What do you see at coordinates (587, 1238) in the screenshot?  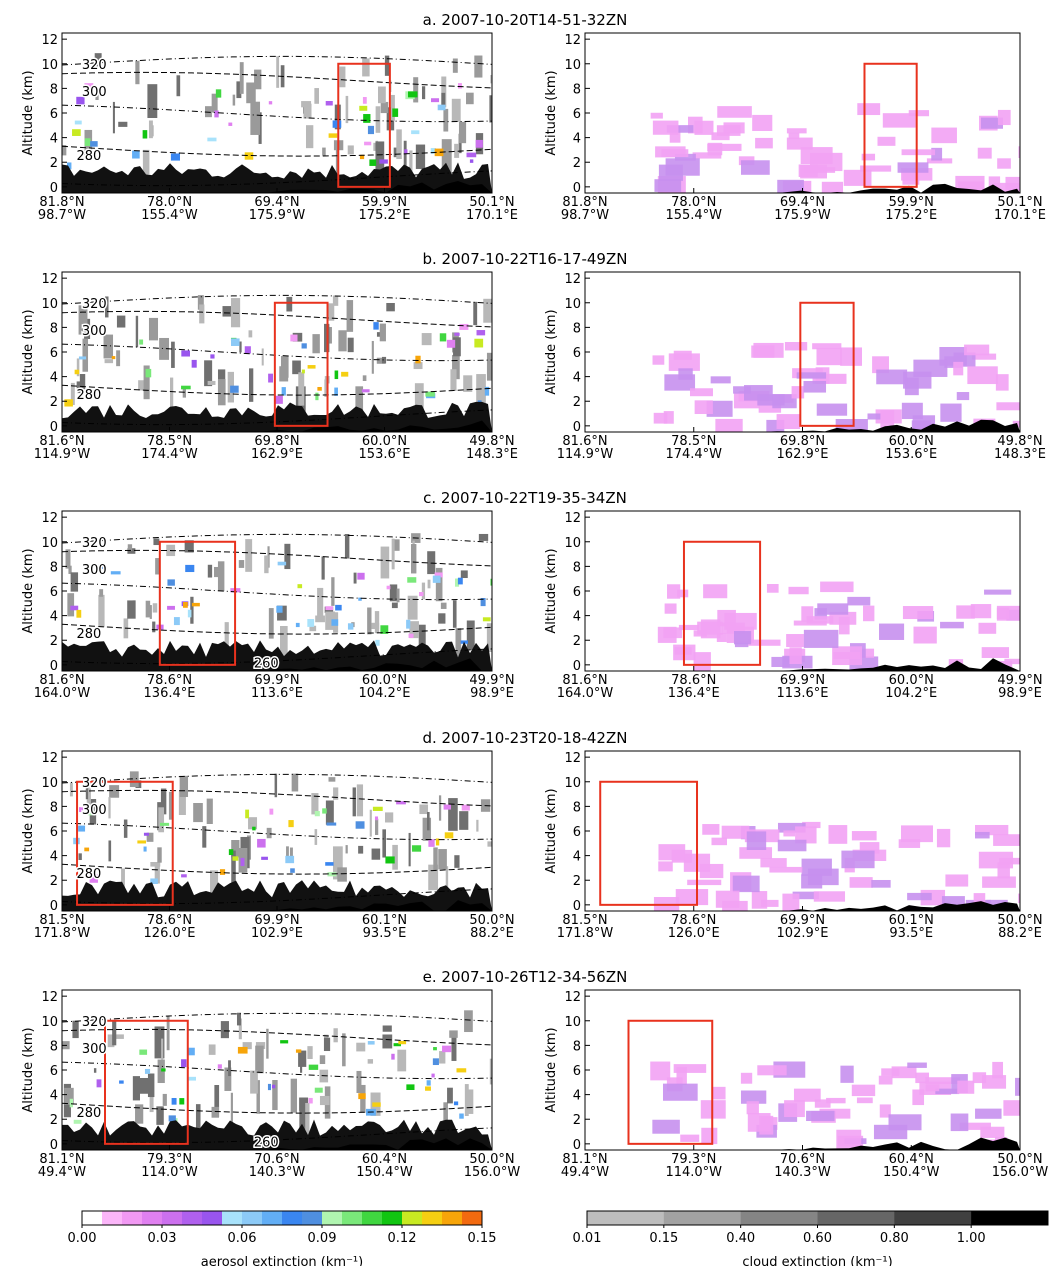 I see `colorbar-tick-label: 0.01` at bounding box center [587, 1238].